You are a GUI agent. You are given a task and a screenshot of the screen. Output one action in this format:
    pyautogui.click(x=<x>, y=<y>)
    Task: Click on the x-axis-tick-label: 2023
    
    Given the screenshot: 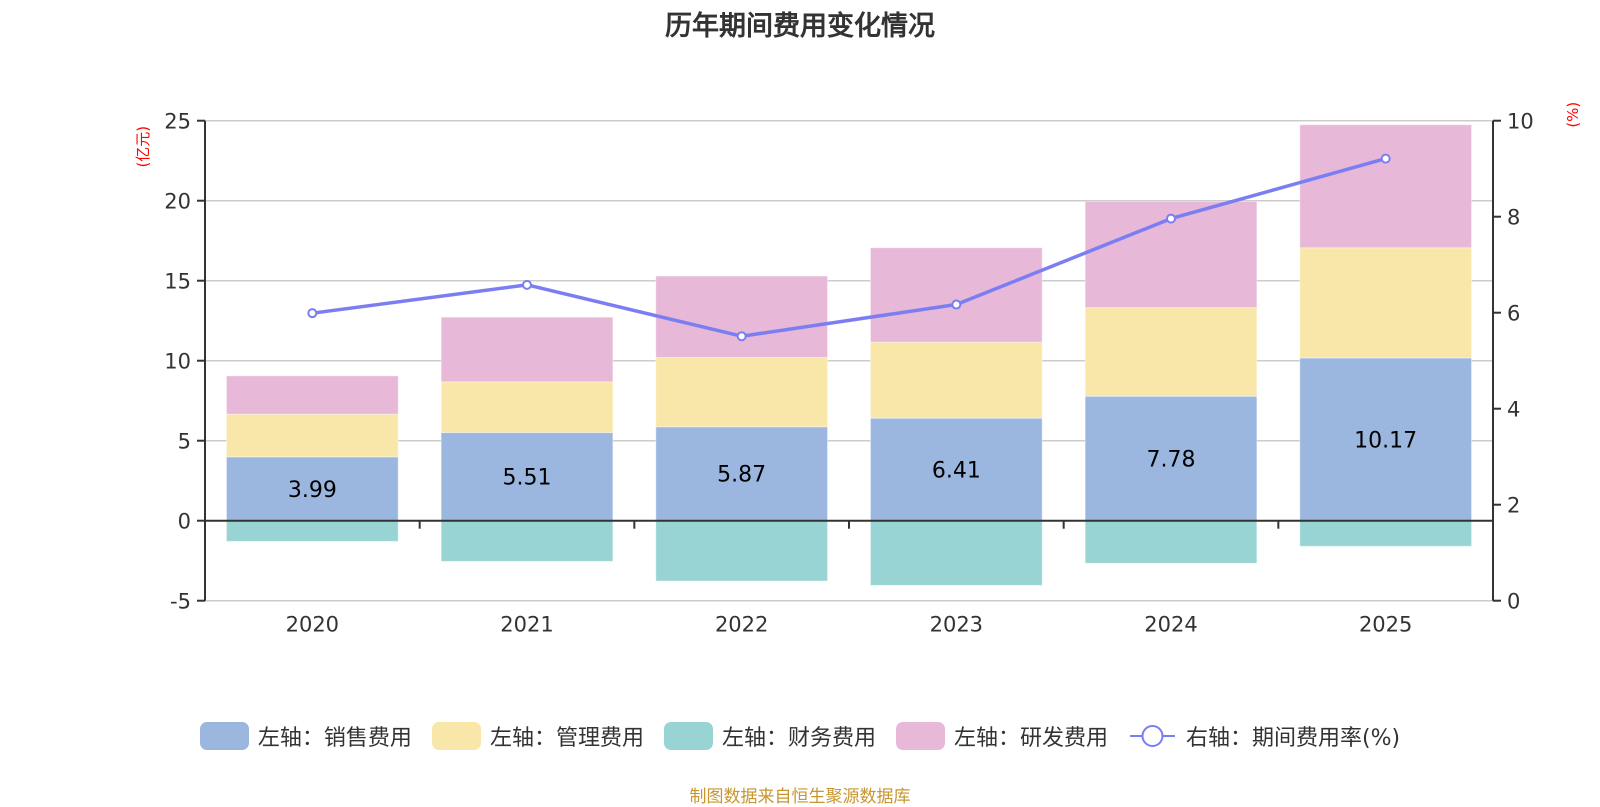 What is the action you would take?
    pyautogui.click(x=956, y=625)
    